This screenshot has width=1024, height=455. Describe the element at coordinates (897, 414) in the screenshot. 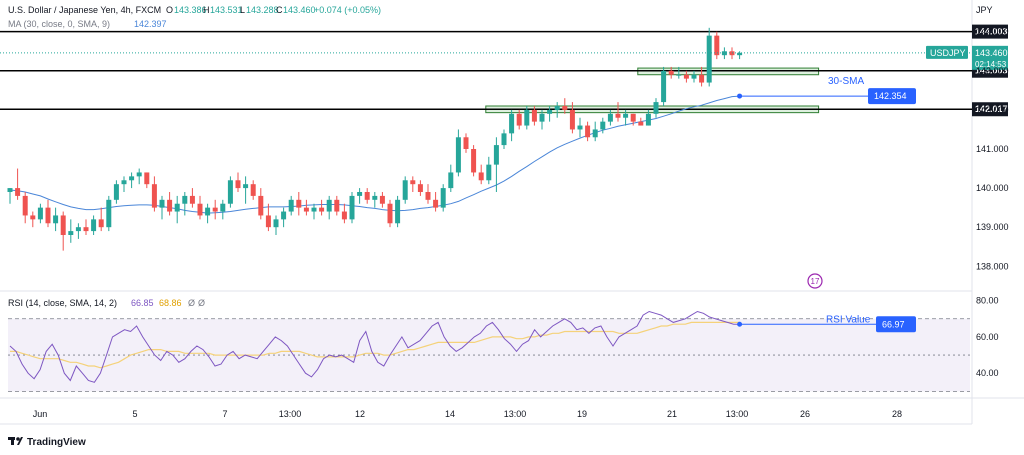

I see `time-tick-label: 28` at that location.